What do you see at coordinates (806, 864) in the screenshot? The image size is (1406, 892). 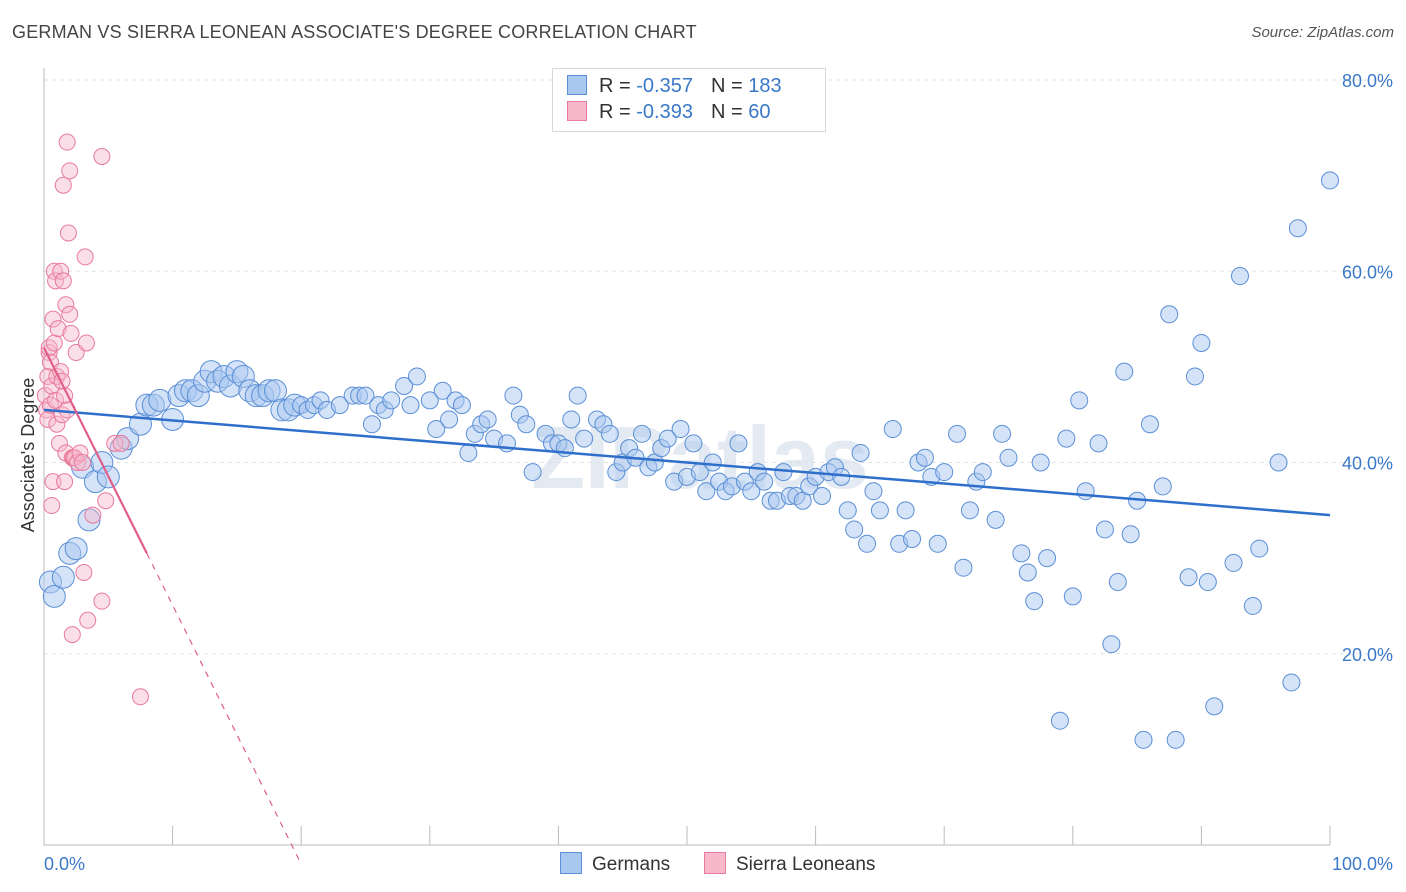 I see `legend-label-sierra-leoneans: Sierra Leoneans` at bounding box center [806, 864].